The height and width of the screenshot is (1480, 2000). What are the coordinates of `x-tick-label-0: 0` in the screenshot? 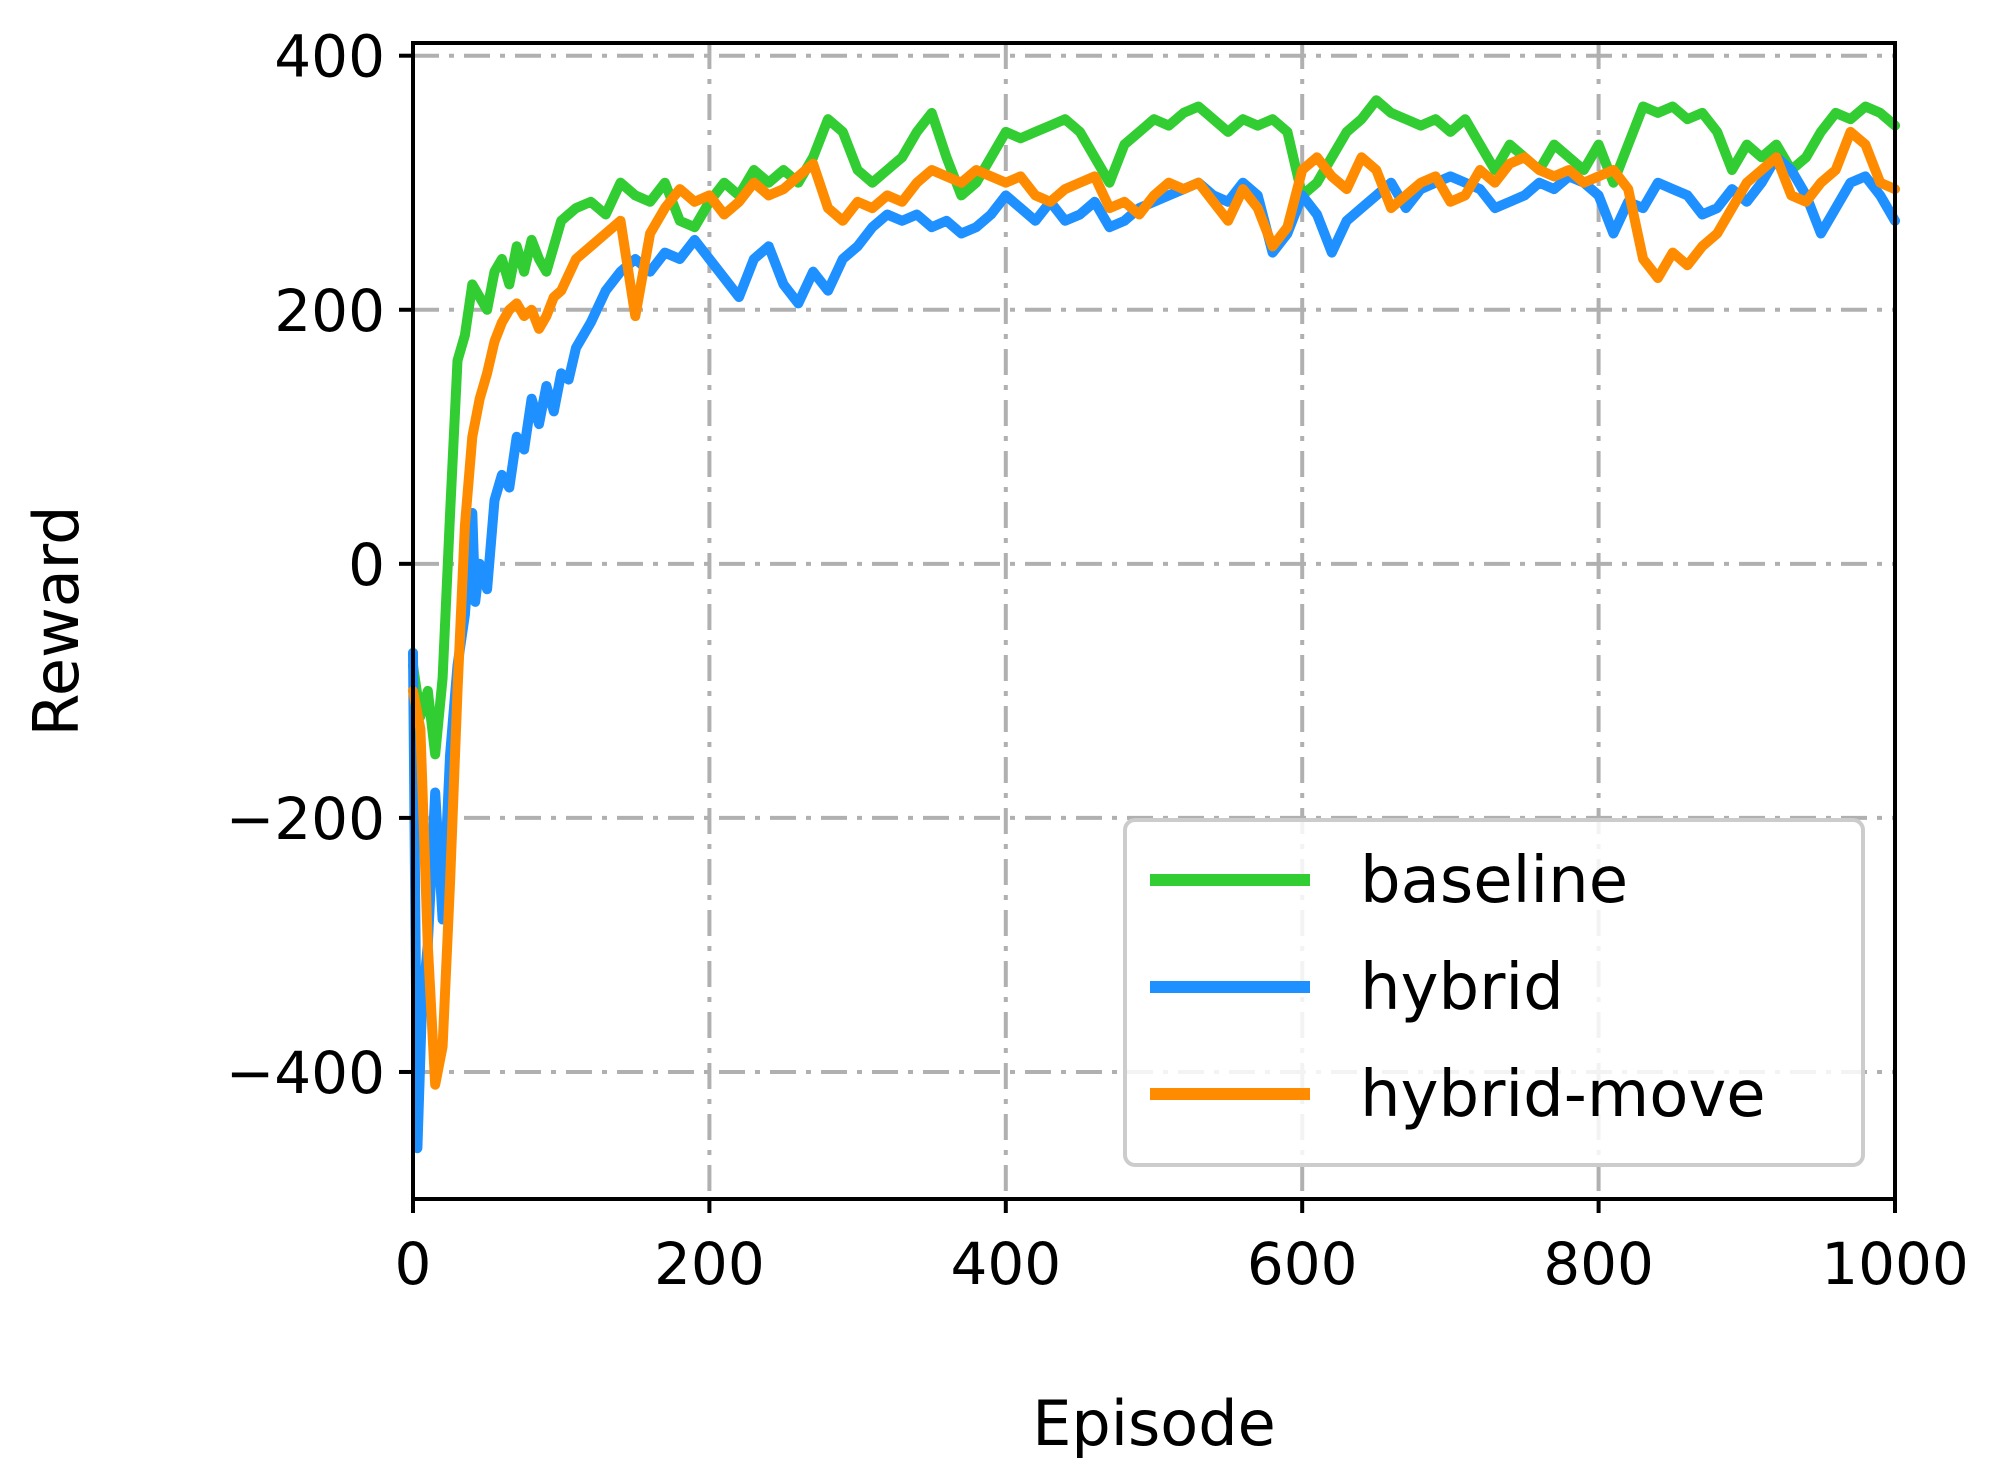 It's located at (413, 1264).